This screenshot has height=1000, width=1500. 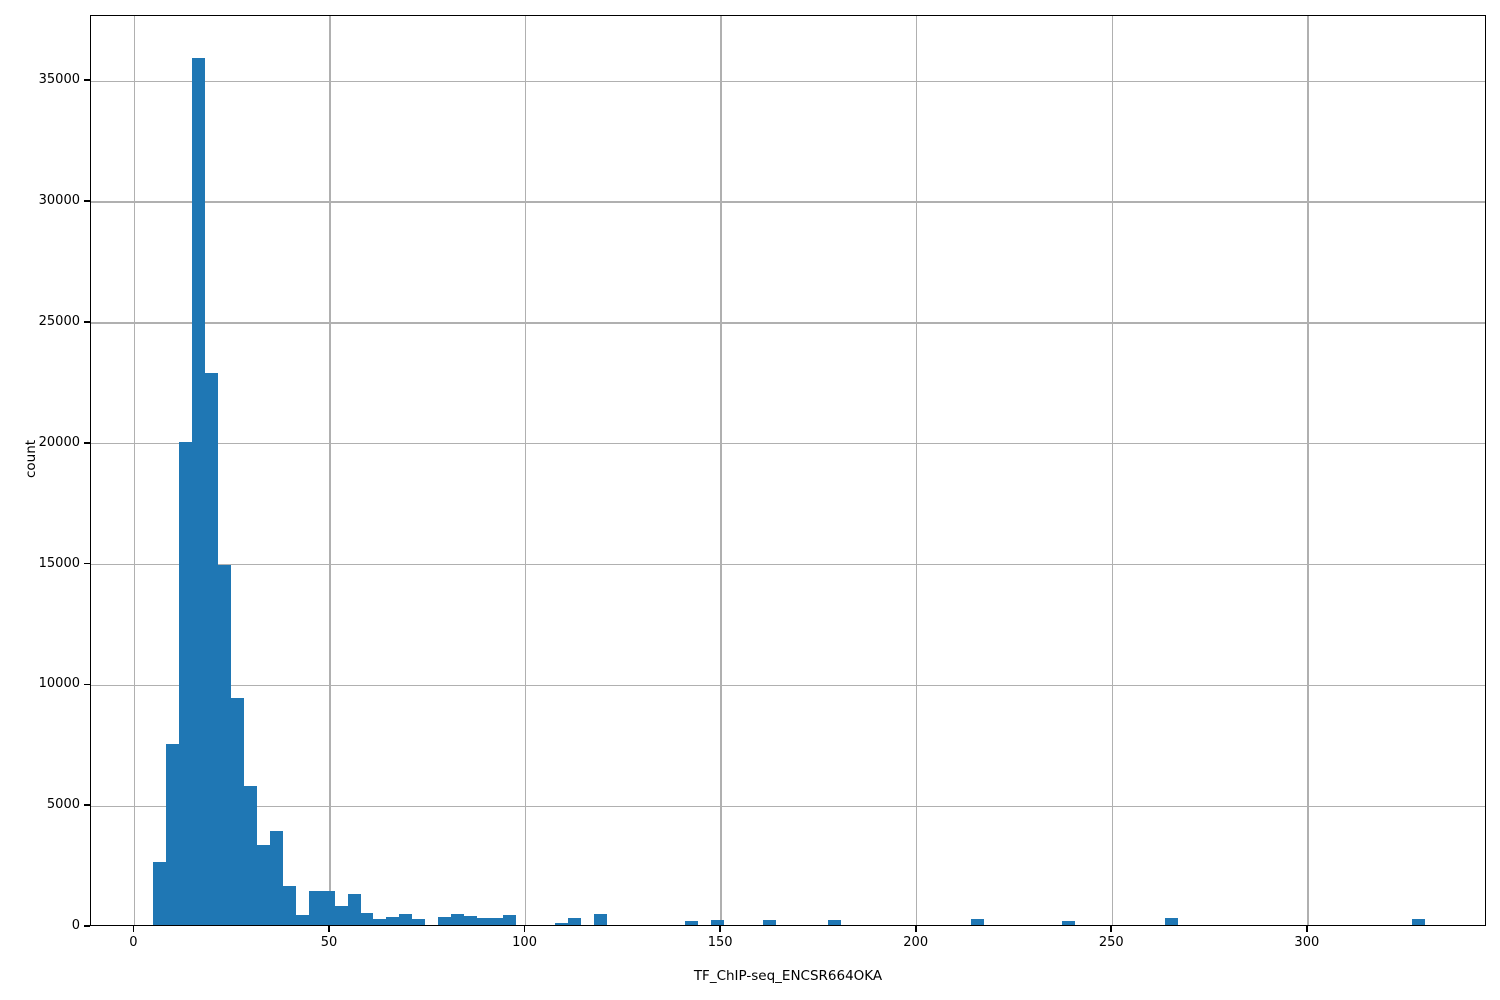 I want to click on x-tick-label: 150, so click(x=720, y=942).